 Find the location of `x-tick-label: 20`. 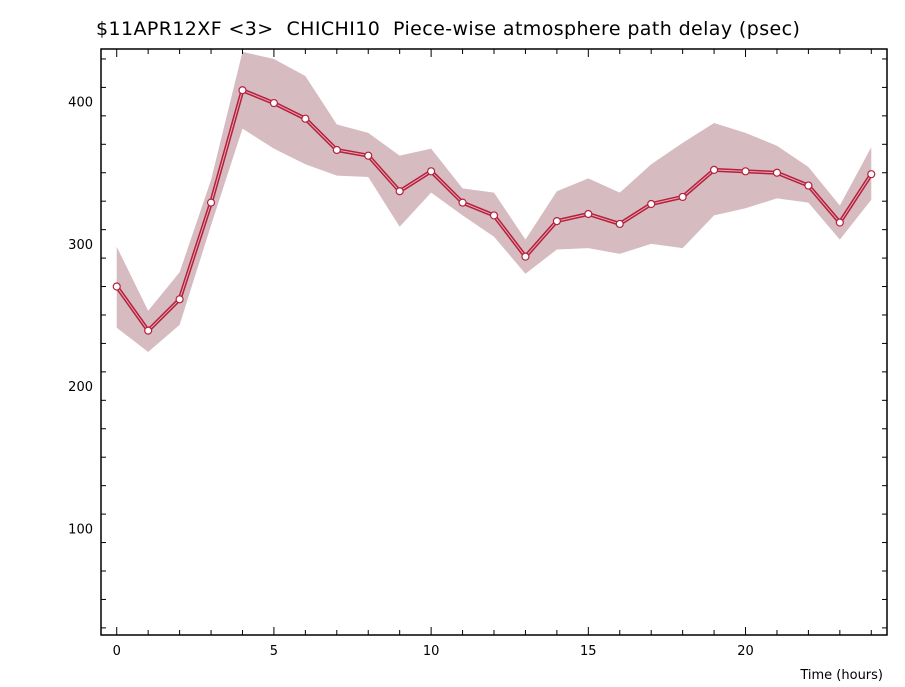

x-tick-label: 20 is located at coordinates (745, 651).